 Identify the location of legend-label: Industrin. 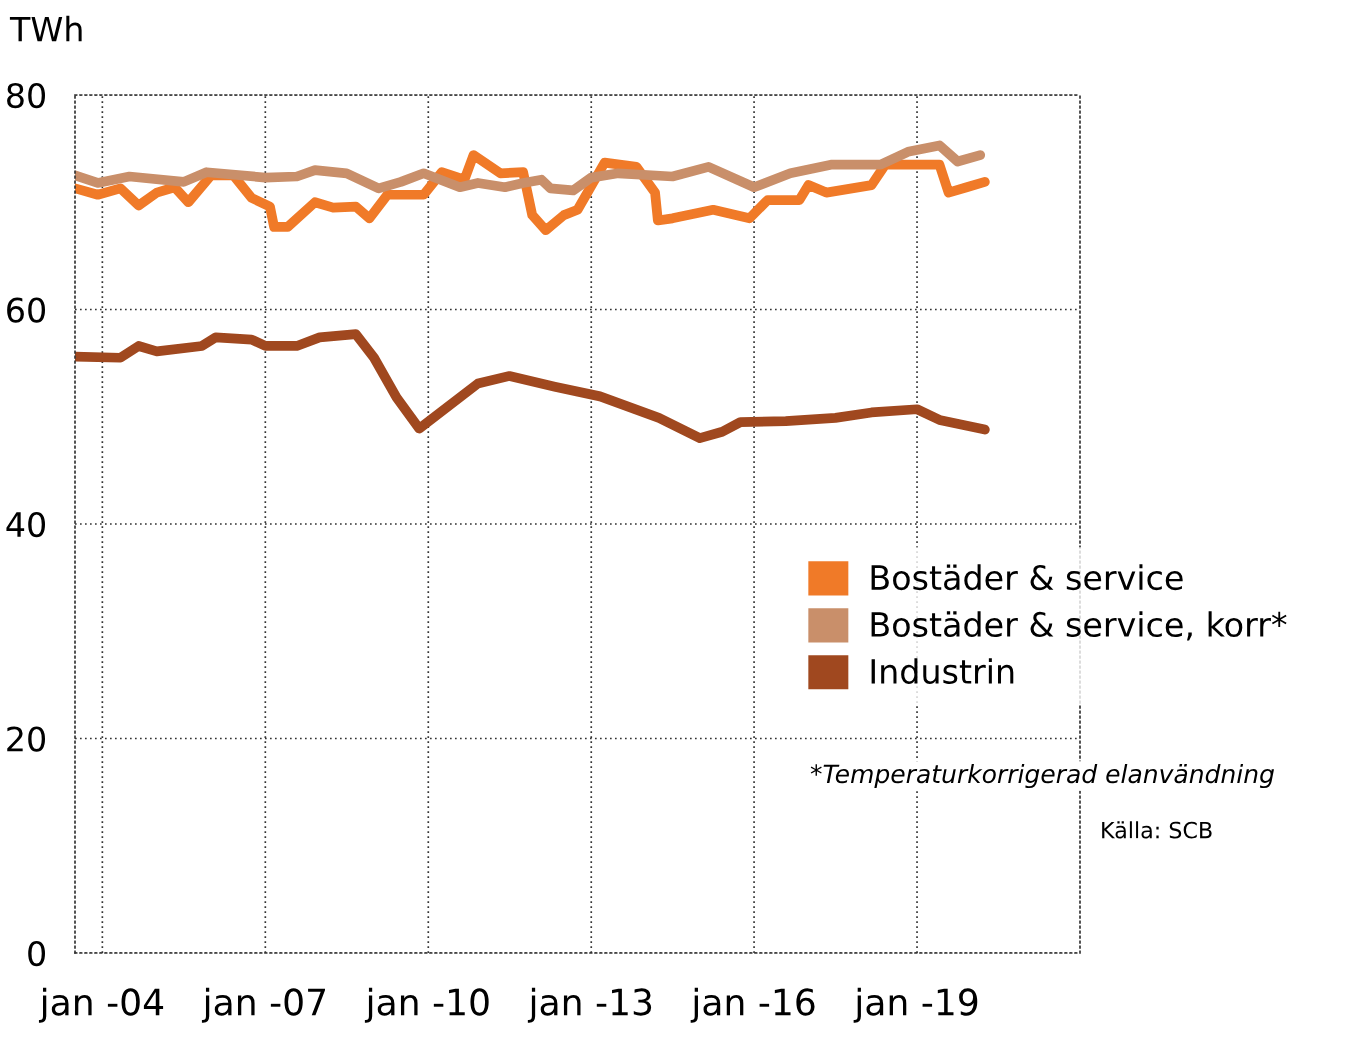
(942, 671).